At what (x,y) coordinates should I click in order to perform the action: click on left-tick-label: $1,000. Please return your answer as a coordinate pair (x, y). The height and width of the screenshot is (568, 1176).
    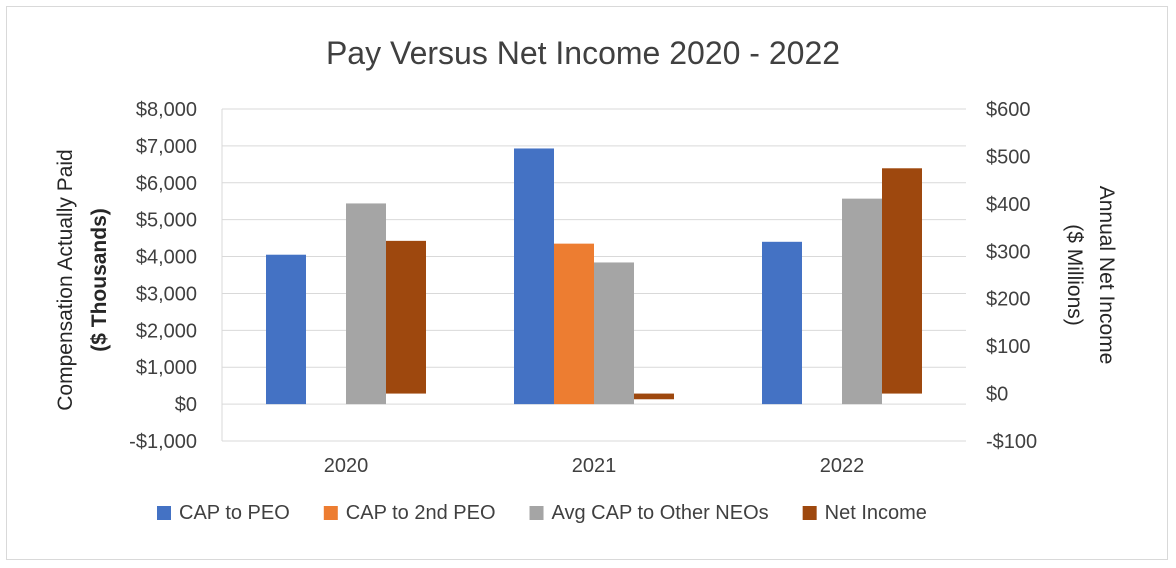
    Looking at the image, I should click on (166, 368).